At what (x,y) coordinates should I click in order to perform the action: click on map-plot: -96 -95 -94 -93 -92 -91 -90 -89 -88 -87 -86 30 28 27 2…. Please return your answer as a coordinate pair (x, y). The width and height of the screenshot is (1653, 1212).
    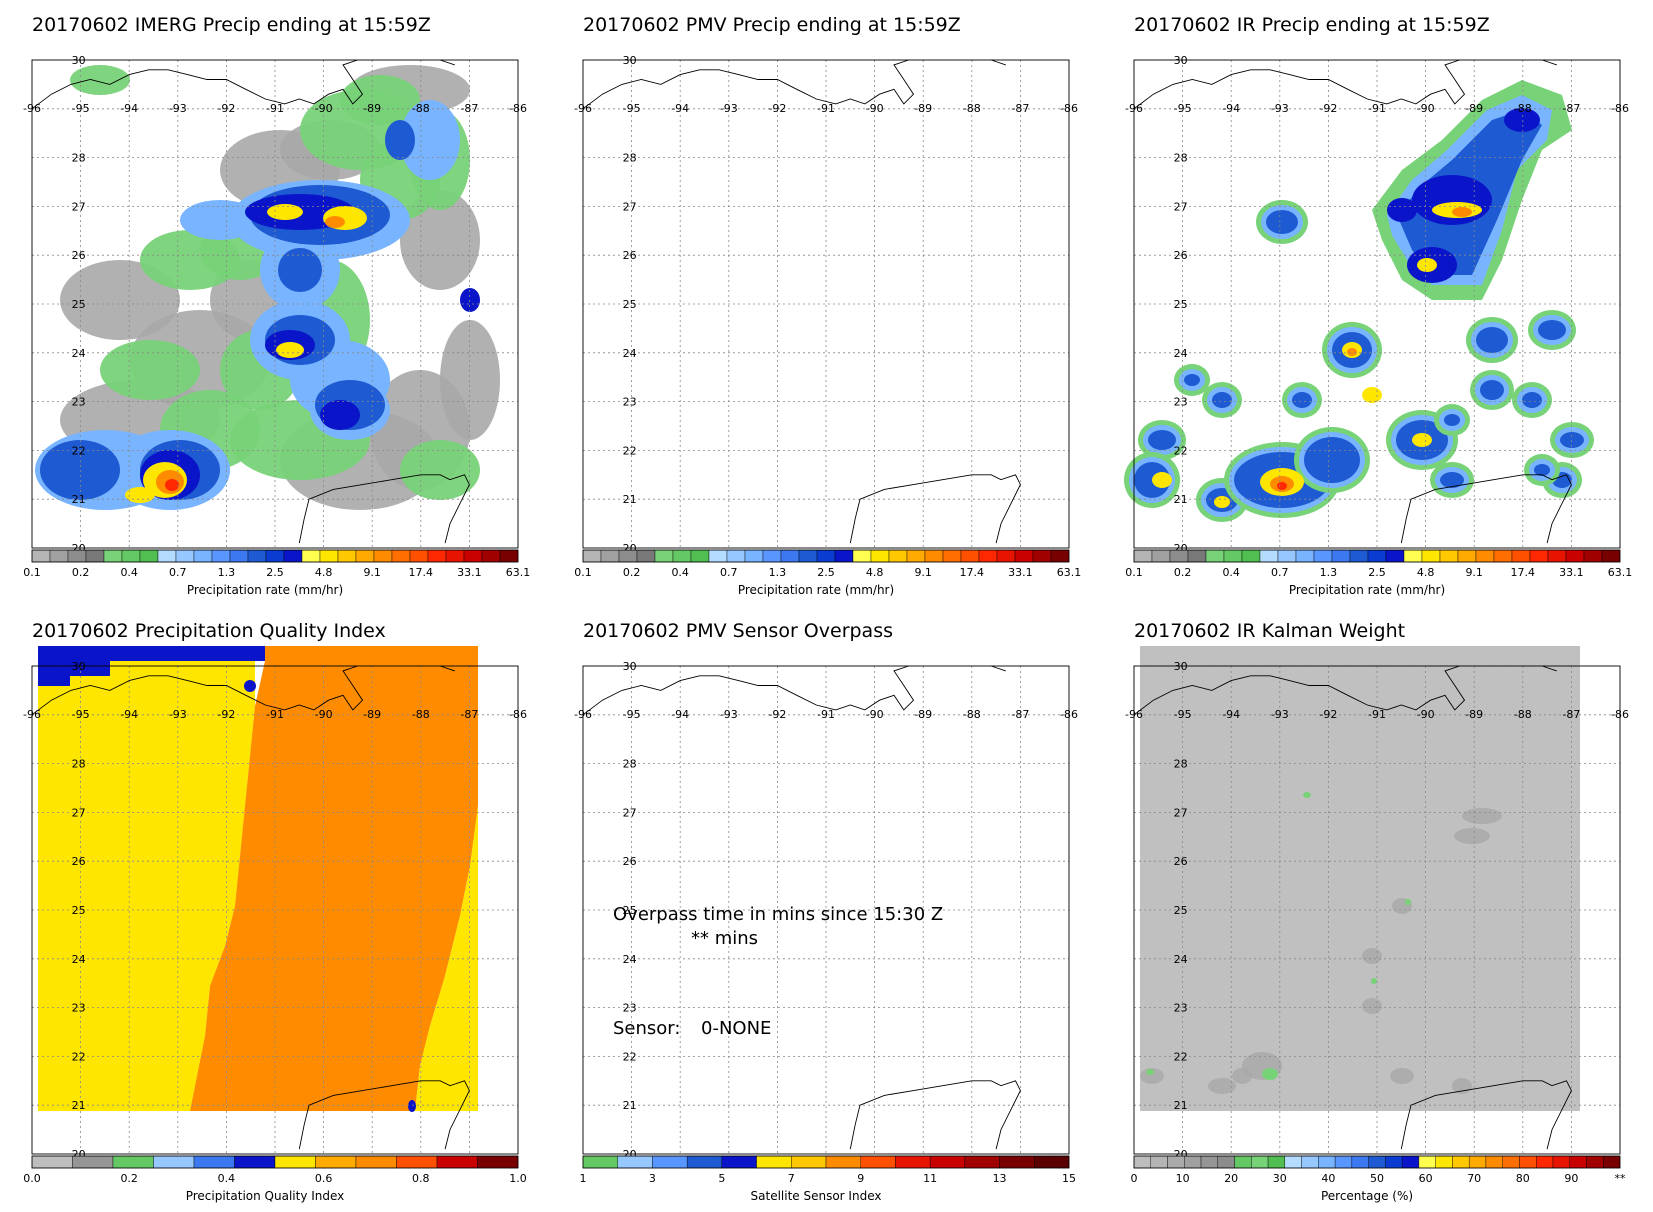
    Looking at the image, I should click on (827, 316).